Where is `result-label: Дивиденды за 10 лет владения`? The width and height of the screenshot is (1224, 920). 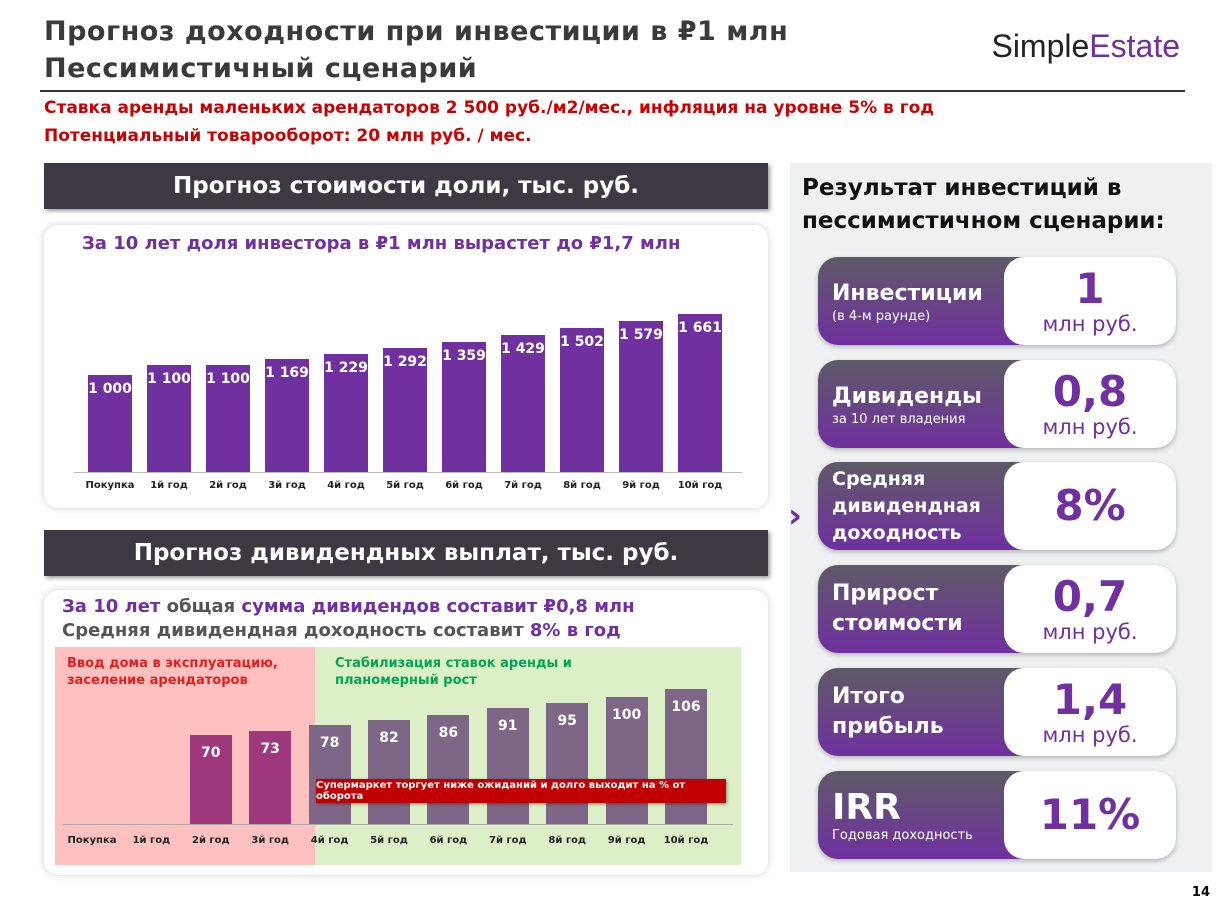
result-label: Дивиденды за 10 лет владения is located at coordinates (922, 404).